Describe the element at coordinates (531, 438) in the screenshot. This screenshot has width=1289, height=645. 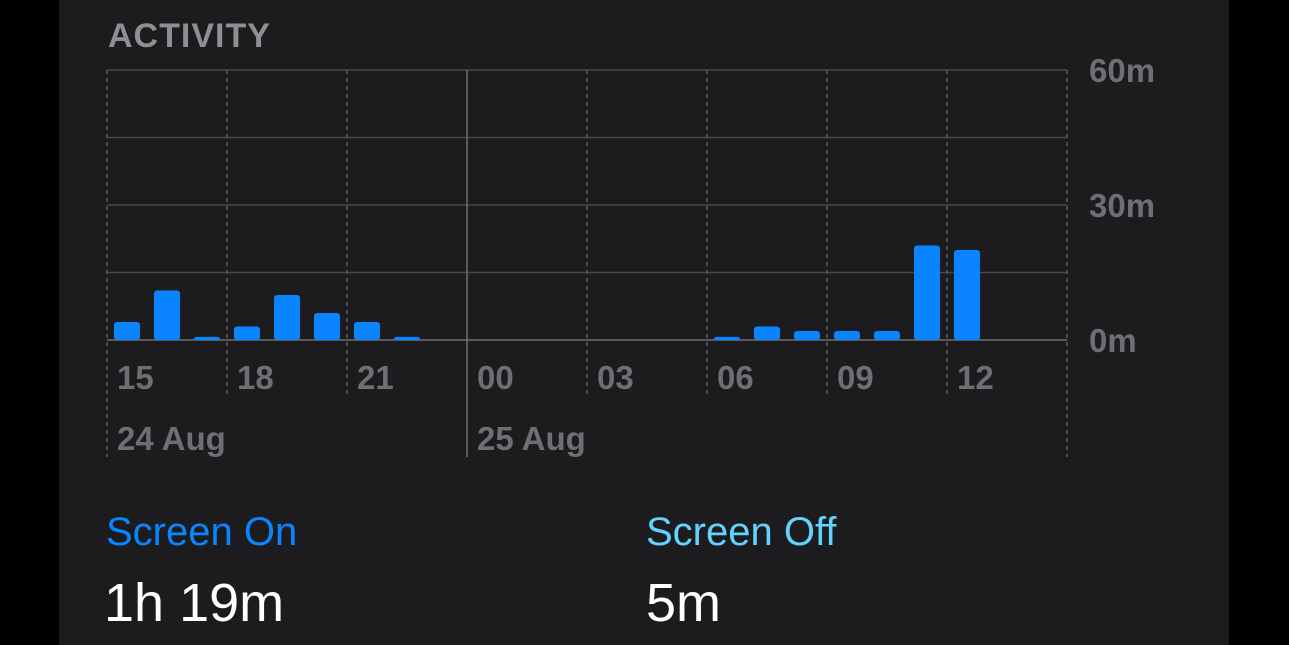
I see `date-label: 25 Aug` at that location.